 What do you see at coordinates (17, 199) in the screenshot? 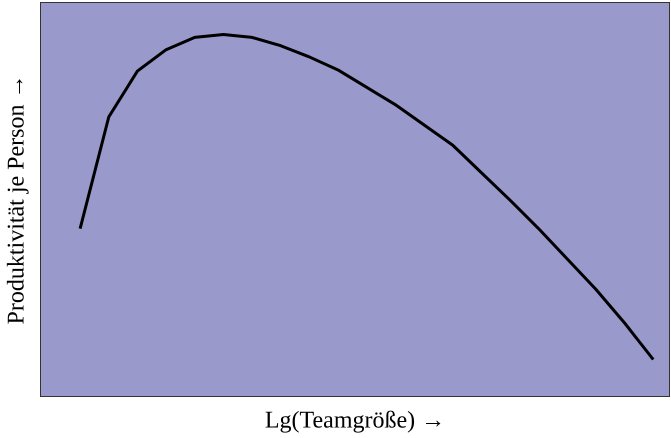
I see `y-axis-title: Produktivität je Person →` at bounding box center [17, 199].